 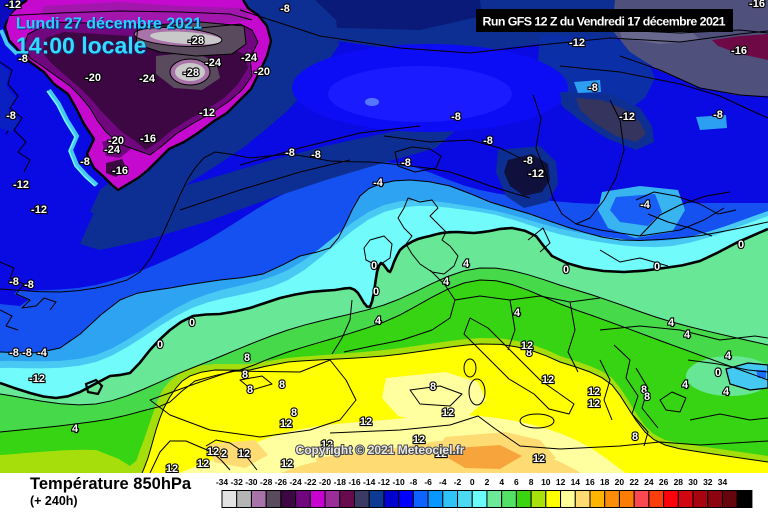 I want to click on svg-text: 20, so click(x=620, y=482).